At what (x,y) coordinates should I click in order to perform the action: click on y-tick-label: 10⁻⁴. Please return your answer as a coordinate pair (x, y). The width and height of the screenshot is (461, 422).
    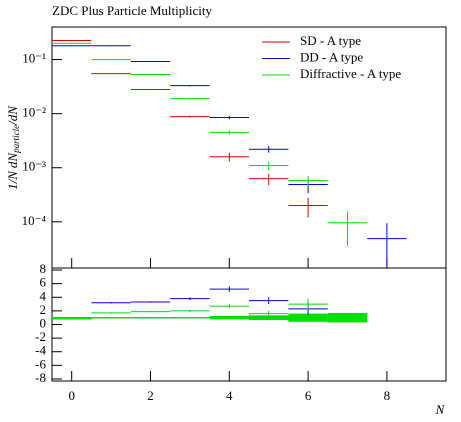
    Looking at the image, I should click on (34, 220).